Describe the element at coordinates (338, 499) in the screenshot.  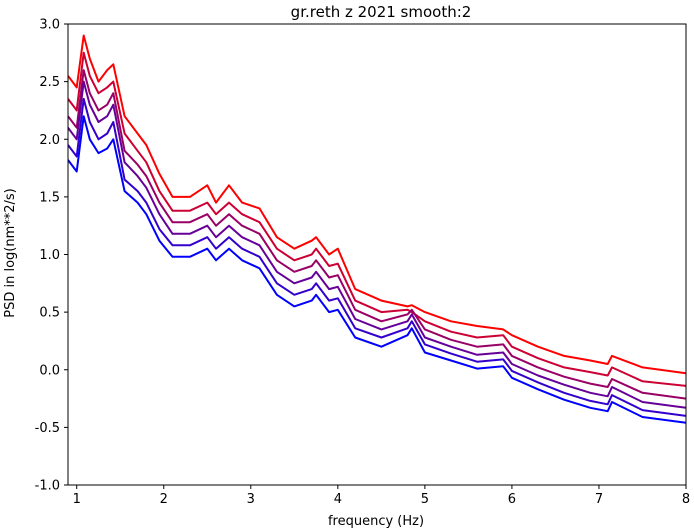
I see `x-tick-label: 4` at that location.